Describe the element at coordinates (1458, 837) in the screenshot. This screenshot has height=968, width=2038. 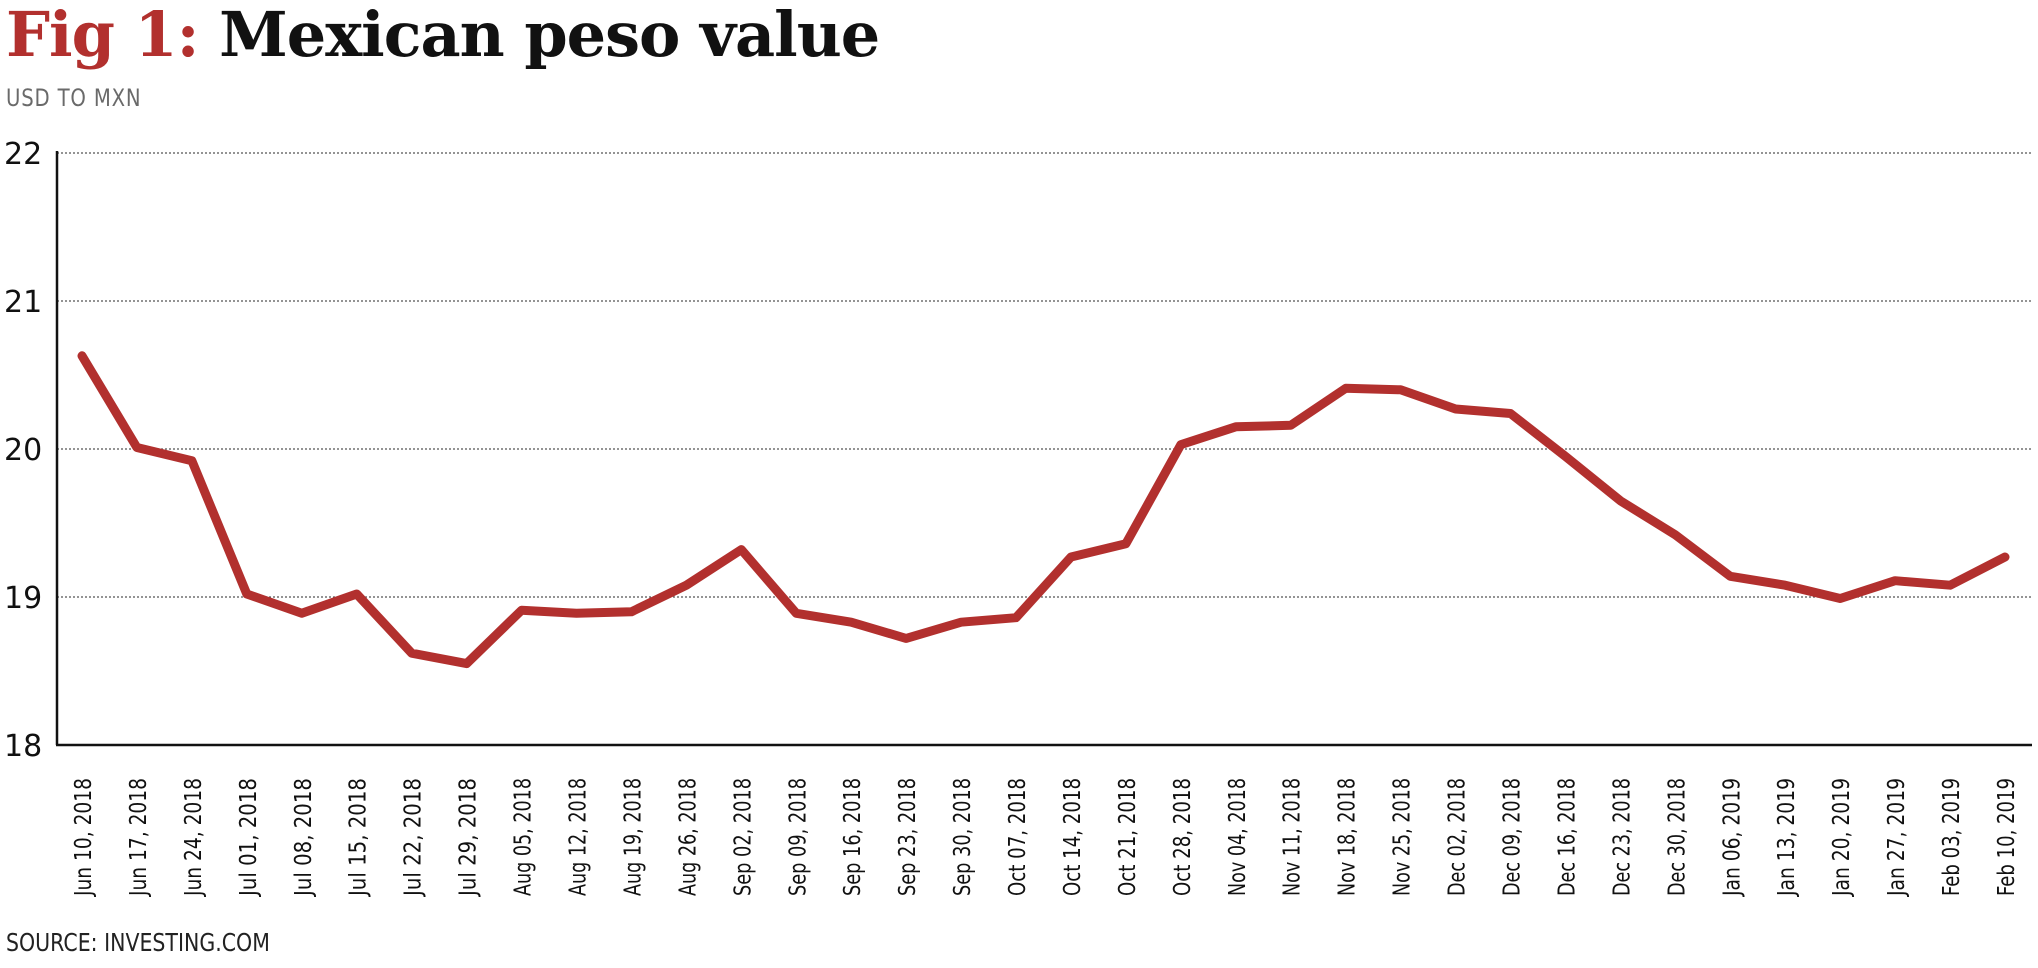
I see `x-tick-label: Dec 02, 2018` at that location.